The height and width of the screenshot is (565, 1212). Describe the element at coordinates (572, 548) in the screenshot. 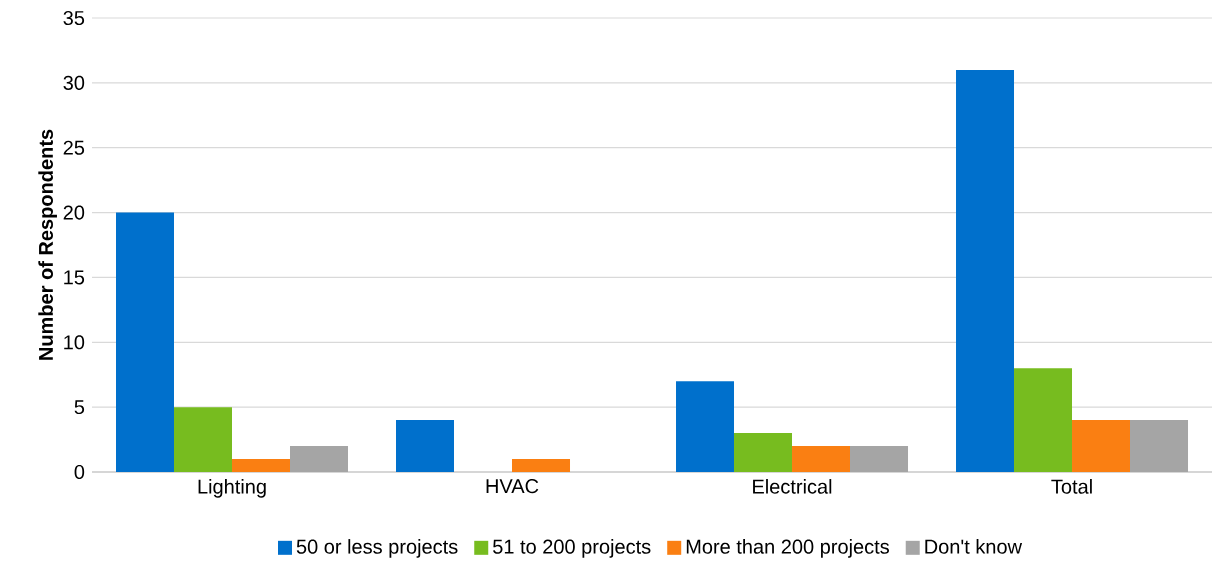

I see `legend-label: 51 to 200 projects` at that location.